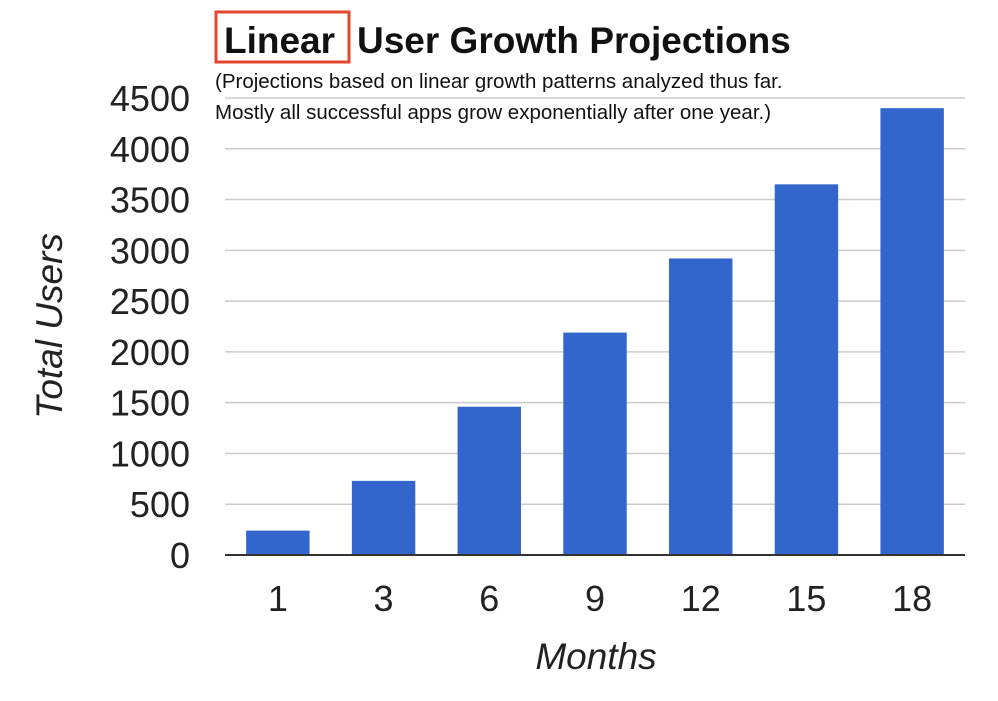 The width and height of the screenshot is (998, 701). I want to click on y-tick-label: 0, so click(180, 555).